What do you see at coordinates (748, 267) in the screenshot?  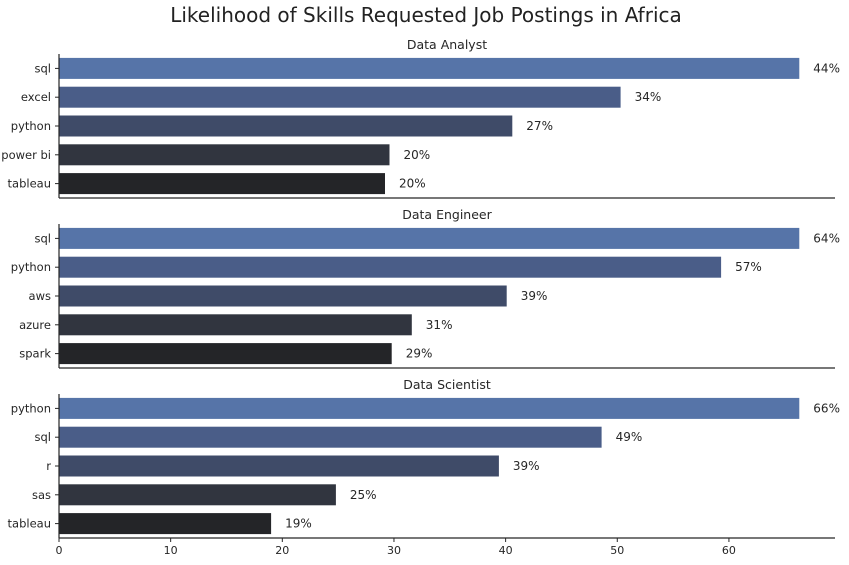 I see `value-label: 57%` at bounding box center [748, 267].